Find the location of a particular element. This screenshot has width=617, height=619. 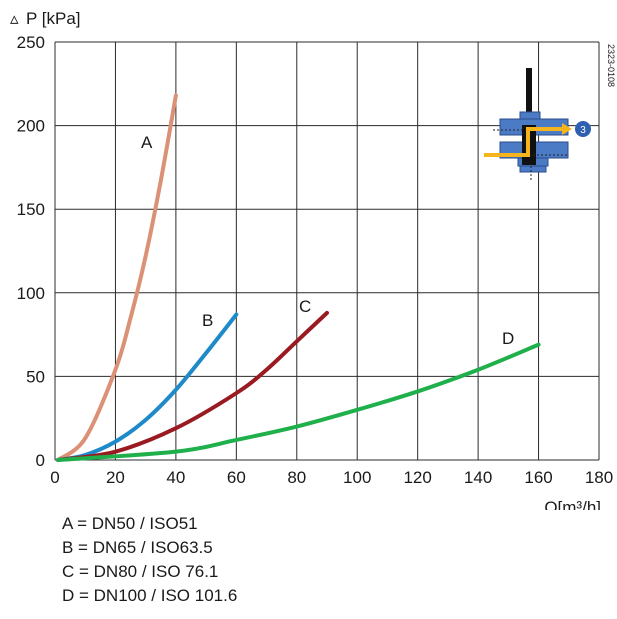

series-line-c is located at coordinates (192, 386).